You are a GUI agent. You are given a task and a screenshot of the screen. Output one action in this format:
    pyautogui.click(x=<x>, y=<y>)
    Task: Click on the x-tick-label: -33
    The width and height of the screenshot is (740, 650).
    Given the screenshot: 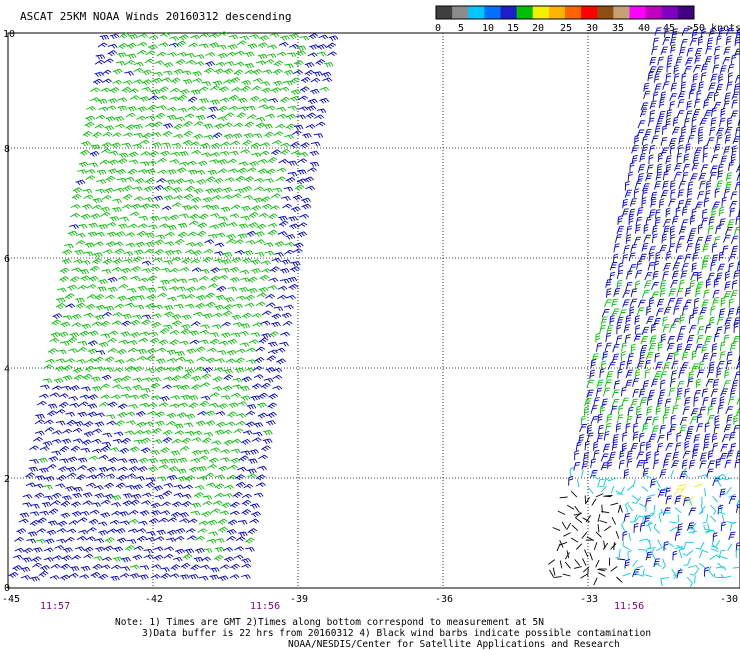 What is the action you would take?
    pyautogui.click(x=589, y=599)
    